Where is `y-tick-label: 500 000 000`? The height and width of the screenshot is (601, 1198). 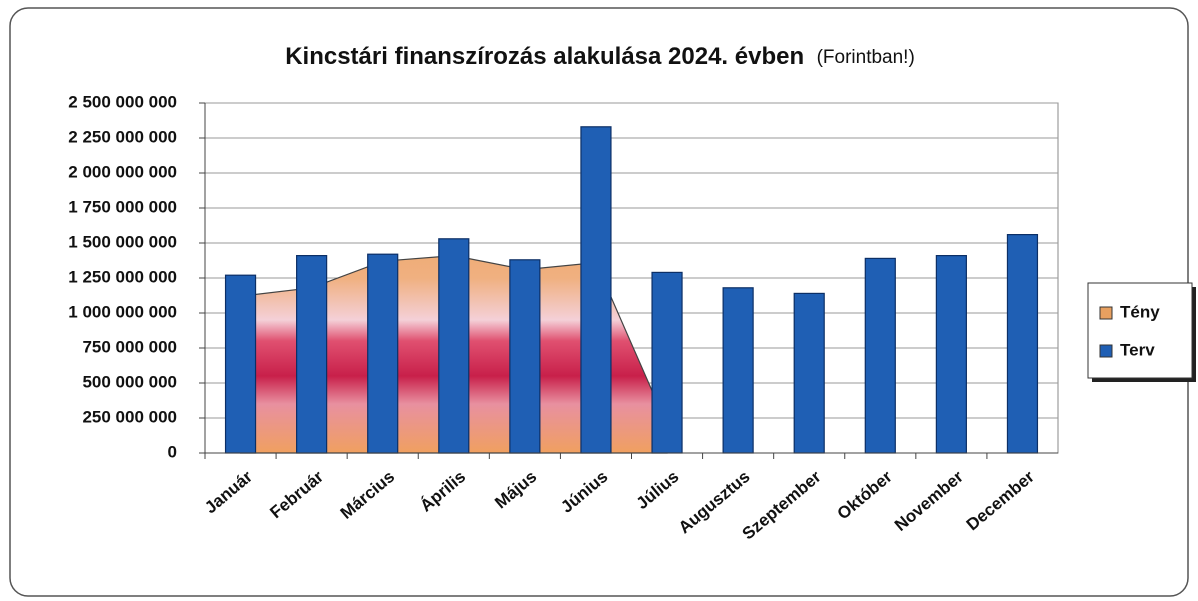 y-tick-label: 500 000 000 is located at coordinates (129, 381).